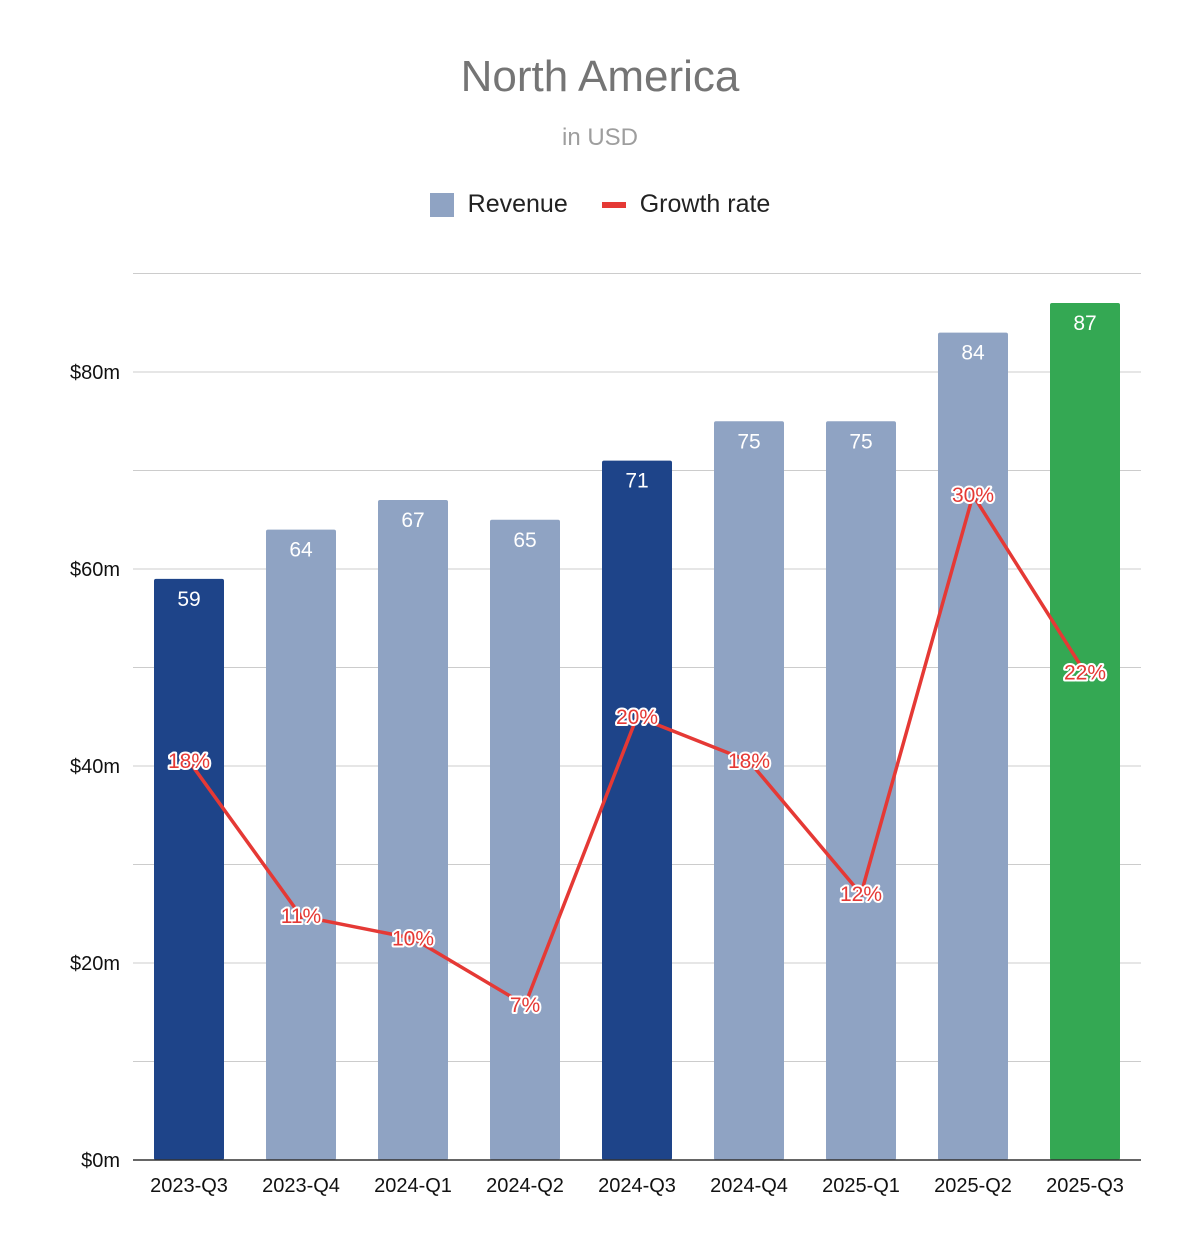 This screenshot has height=1256, width=1200. I want to click on legend-swatch-growth-rate, so click(613, 204).